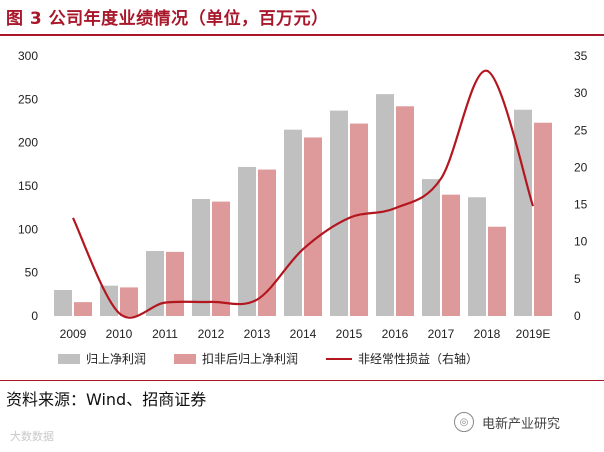 Image resolution: width=604 pixels, height=452 pixels. I want to click on x-tick-label-2013: 2013, so click(257, 334).